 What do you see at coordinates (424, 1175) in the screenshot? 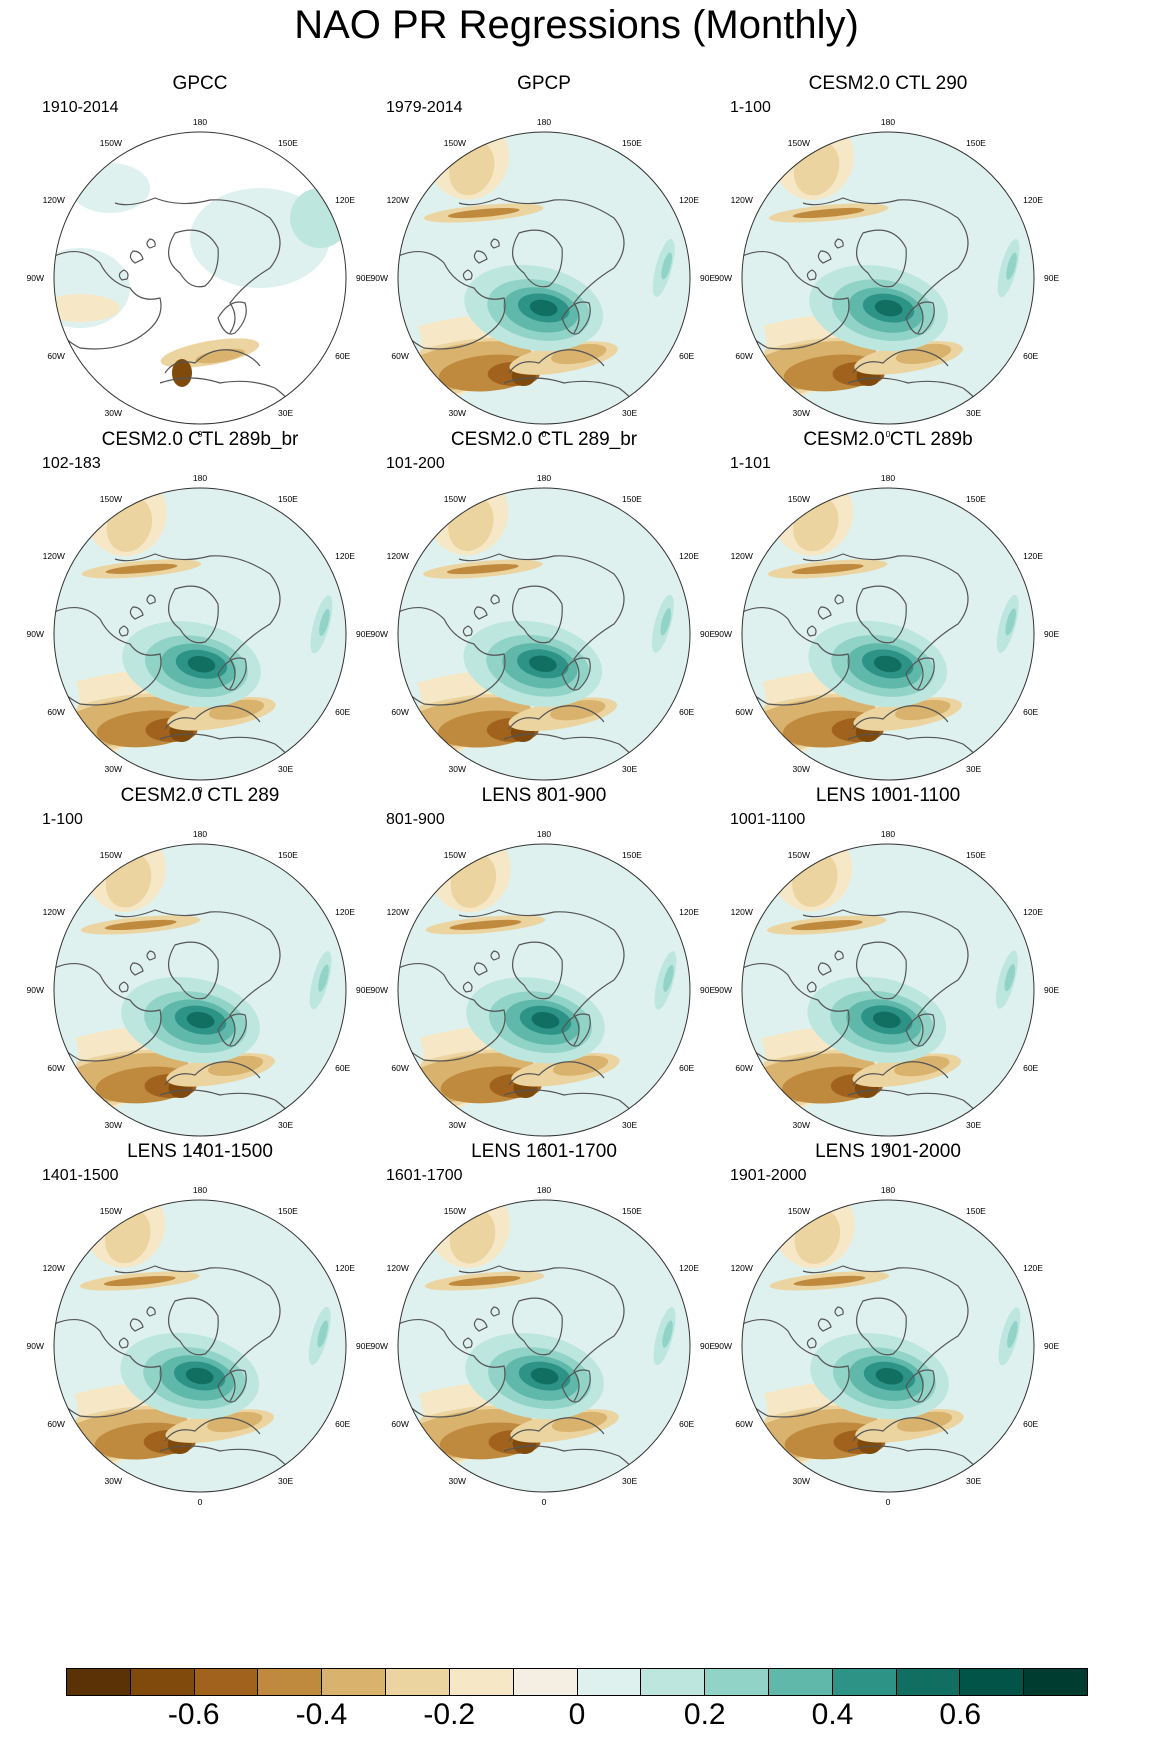
I see `panel-period: 1601-1700` at bounding box center [424, 1175].